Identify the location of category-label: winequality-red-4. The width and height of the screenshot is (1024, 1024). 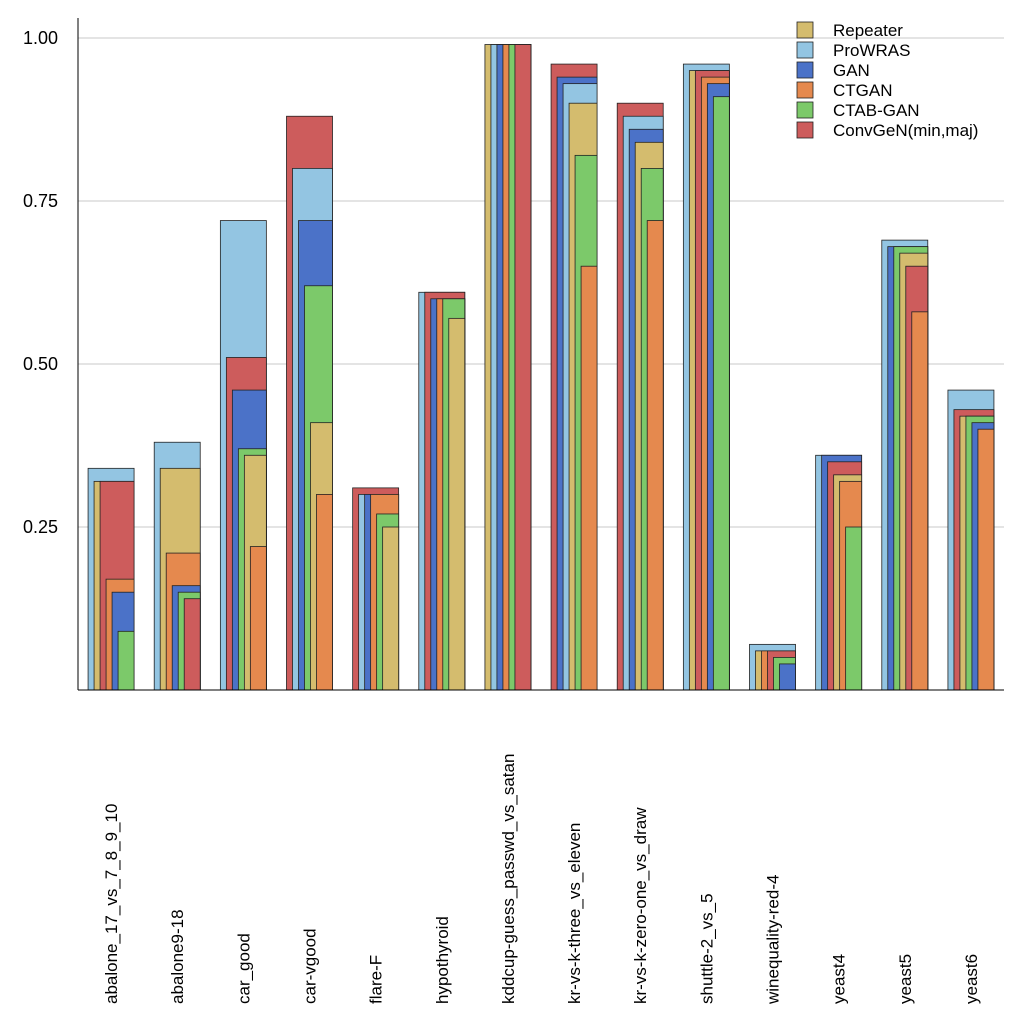
(773, 940).